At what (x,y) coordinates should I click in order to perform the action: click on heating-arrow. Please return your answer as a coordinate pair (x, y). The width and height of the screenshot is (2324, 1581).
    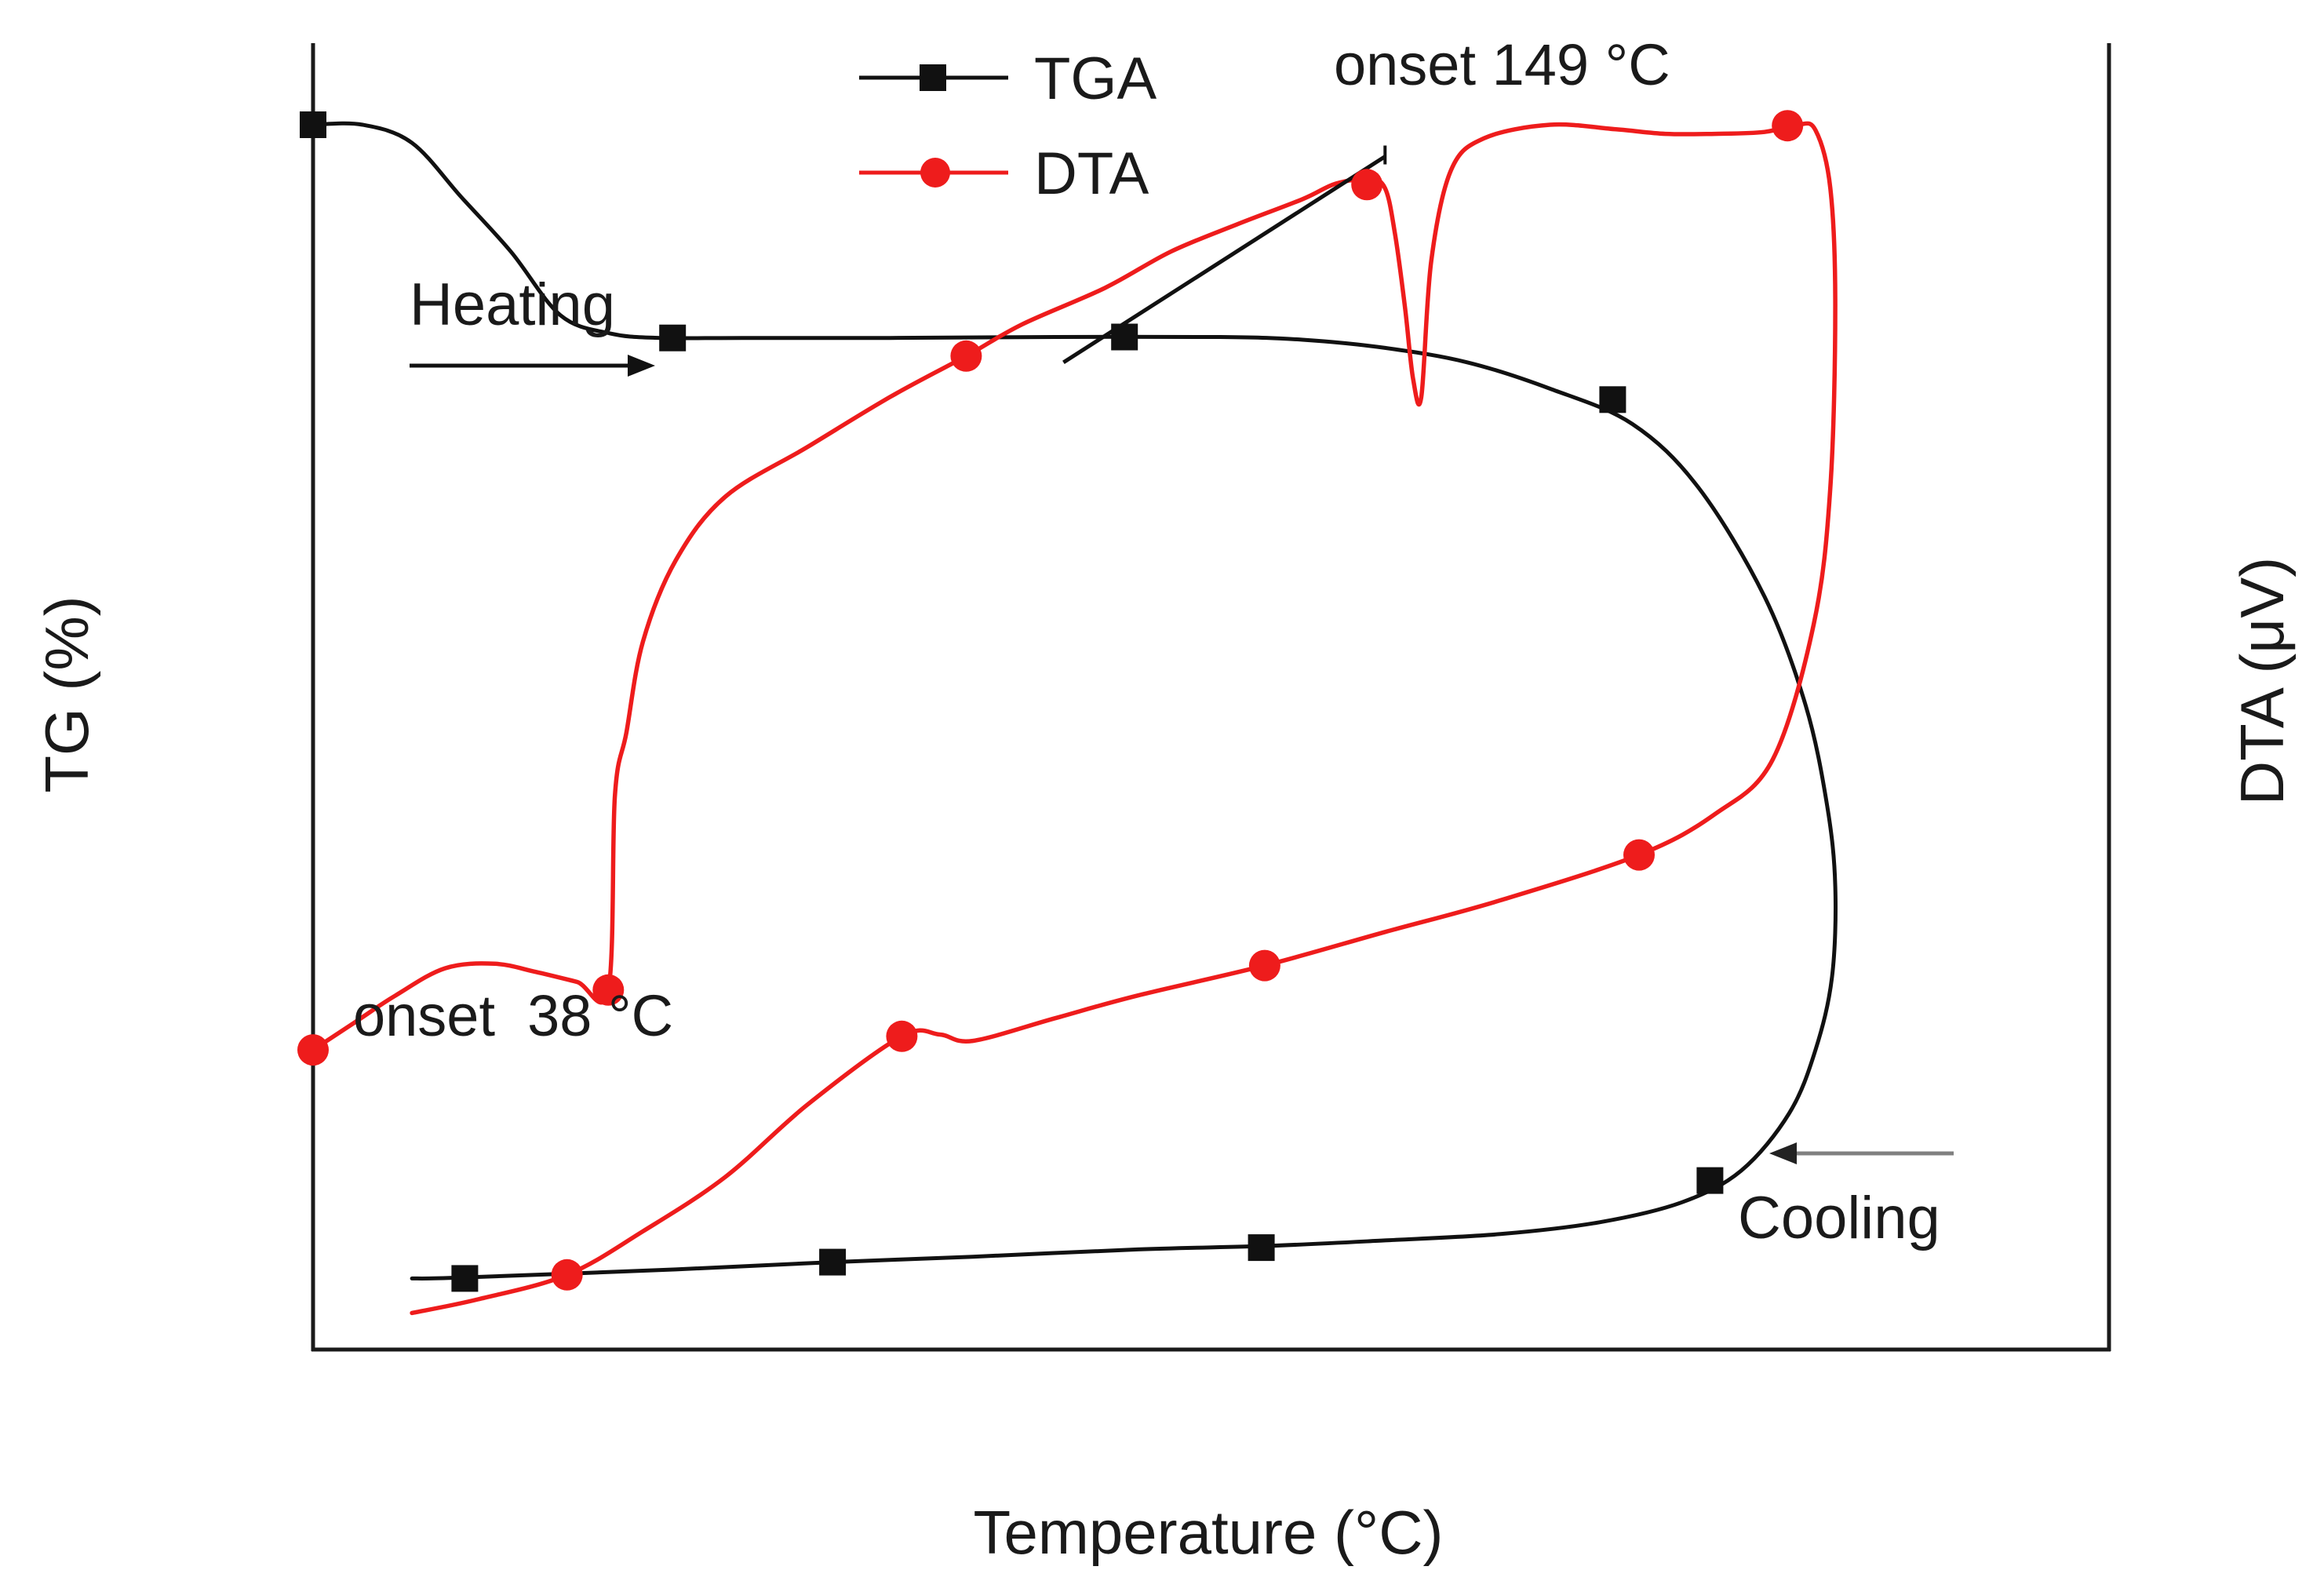
    Looking at the image, I should click on (532, 366).